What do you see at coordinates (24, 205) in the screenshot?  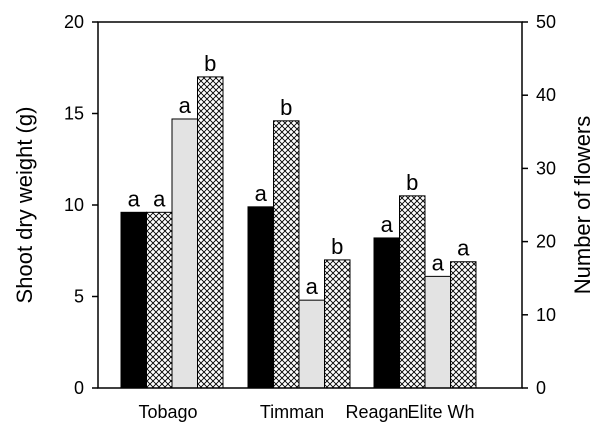 I see `y-axis-title: Shoot dry weight (g)` at bounding box center [24, 205].